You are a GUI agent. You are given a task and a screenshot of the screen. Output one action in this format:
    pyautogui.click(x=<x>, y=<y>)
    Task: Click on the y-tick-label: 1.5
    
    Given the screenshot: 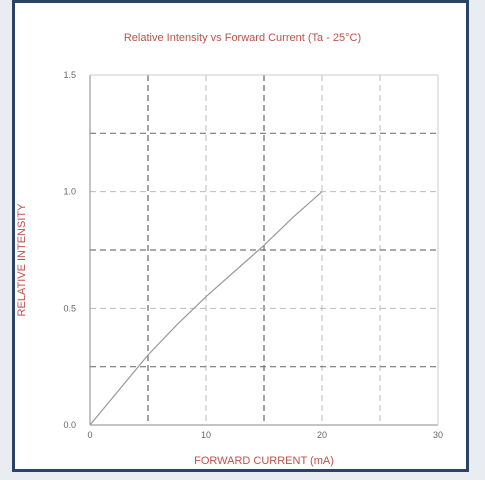 What is the action you would take?
    pyautogui.click(x=69, y=75)
    